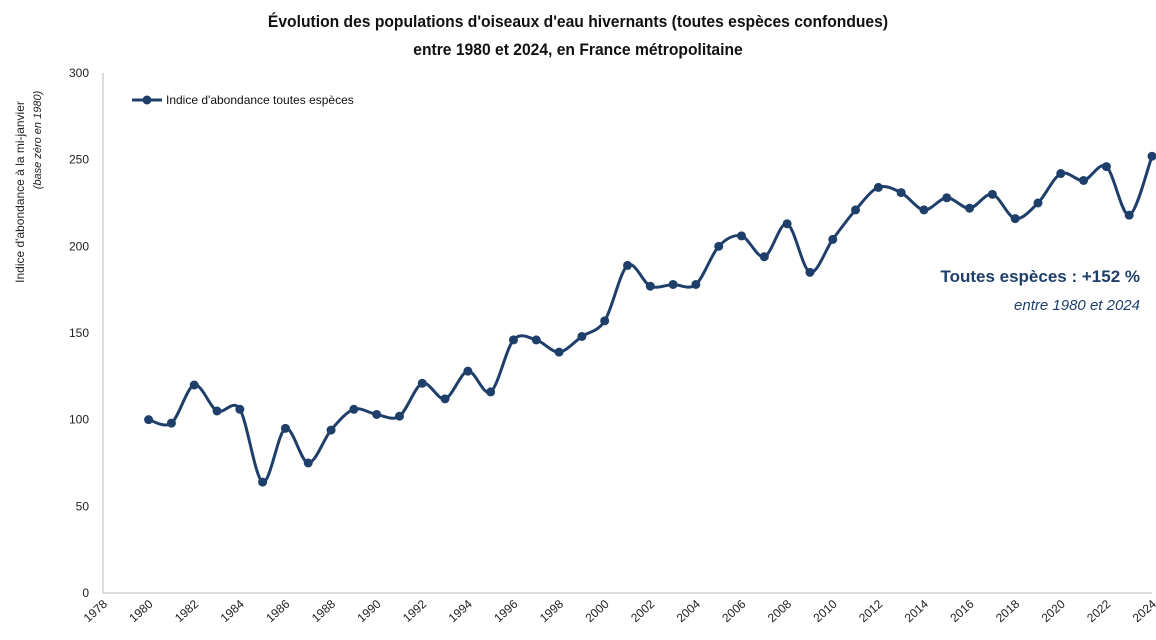 Image resolution: width=1156 pixels, height=640 pixels. Describe the element at coordinates (368, 611) in the screenshot. I see `x-tick-label: 1990` at that location.